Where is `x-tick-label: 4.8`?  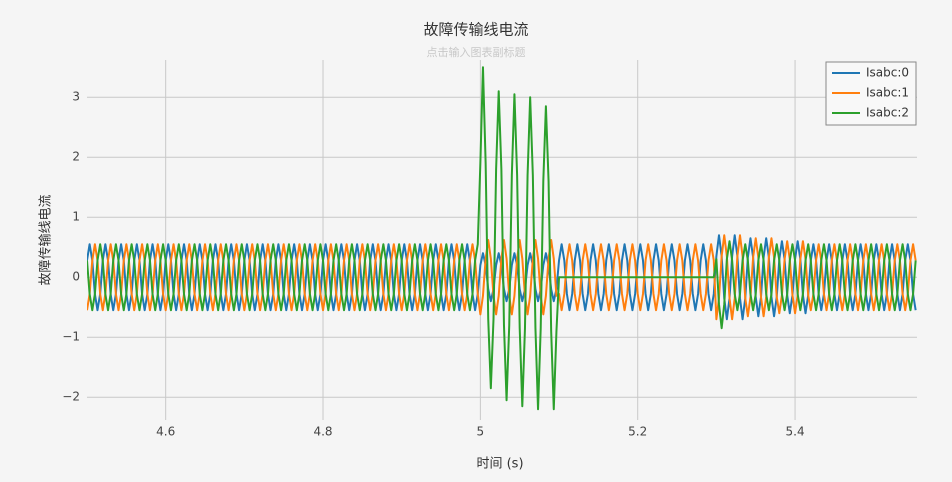 x-tick-label: 4.8 is located at coordinates (322, 432).